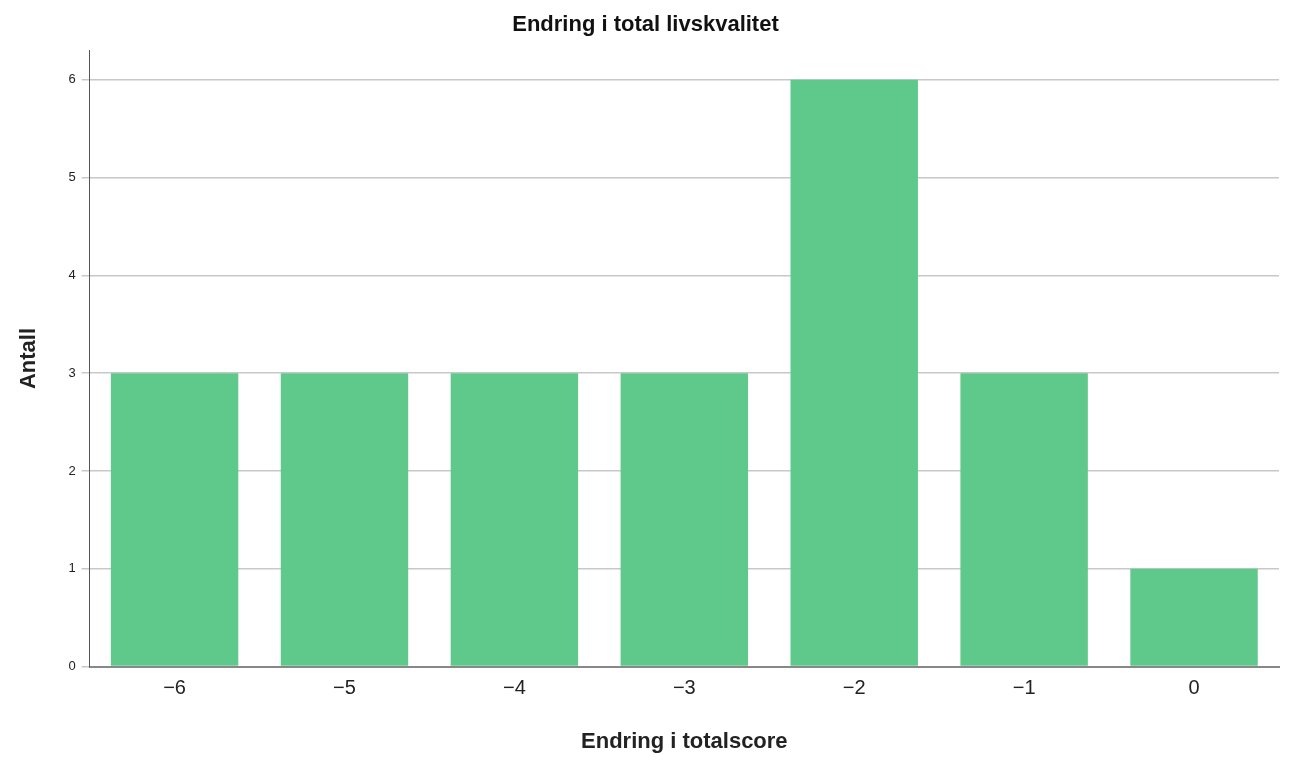  What do you see at coordinates (1024, 687) in the screenshot?
I see `x-tick-label: −1` at bounding box center [1024, 687].